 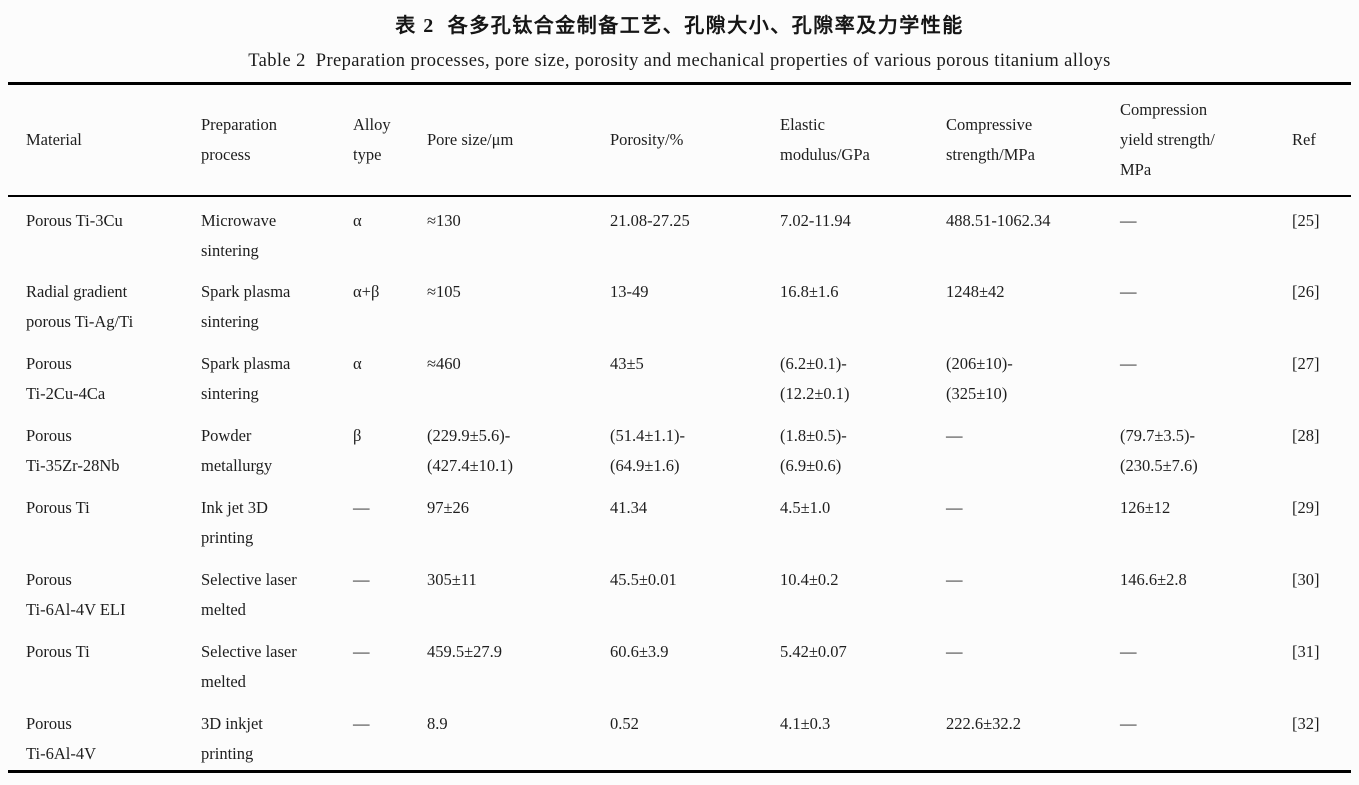 What do you see at coordinates (1145, 507) in the screenshot?
I see `table-cell: 126±12` at bounding box center [1145, 507].